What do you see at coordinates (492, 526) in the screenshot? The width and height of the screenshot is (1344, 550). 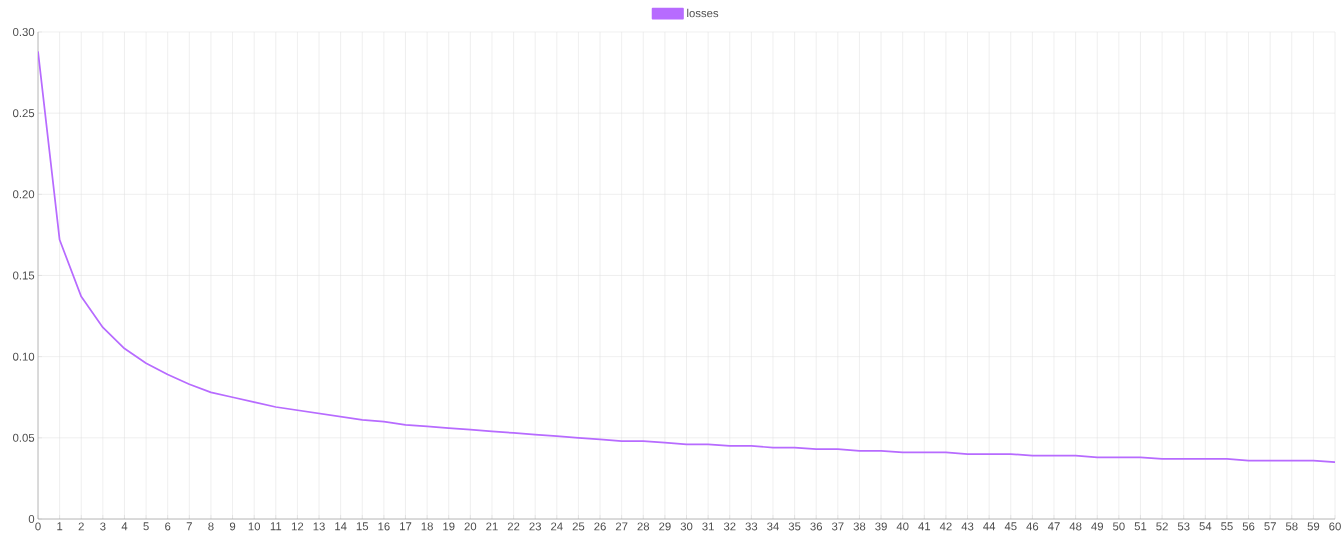 I see `x-tick-label: 21` at bounding box center [492, 526].